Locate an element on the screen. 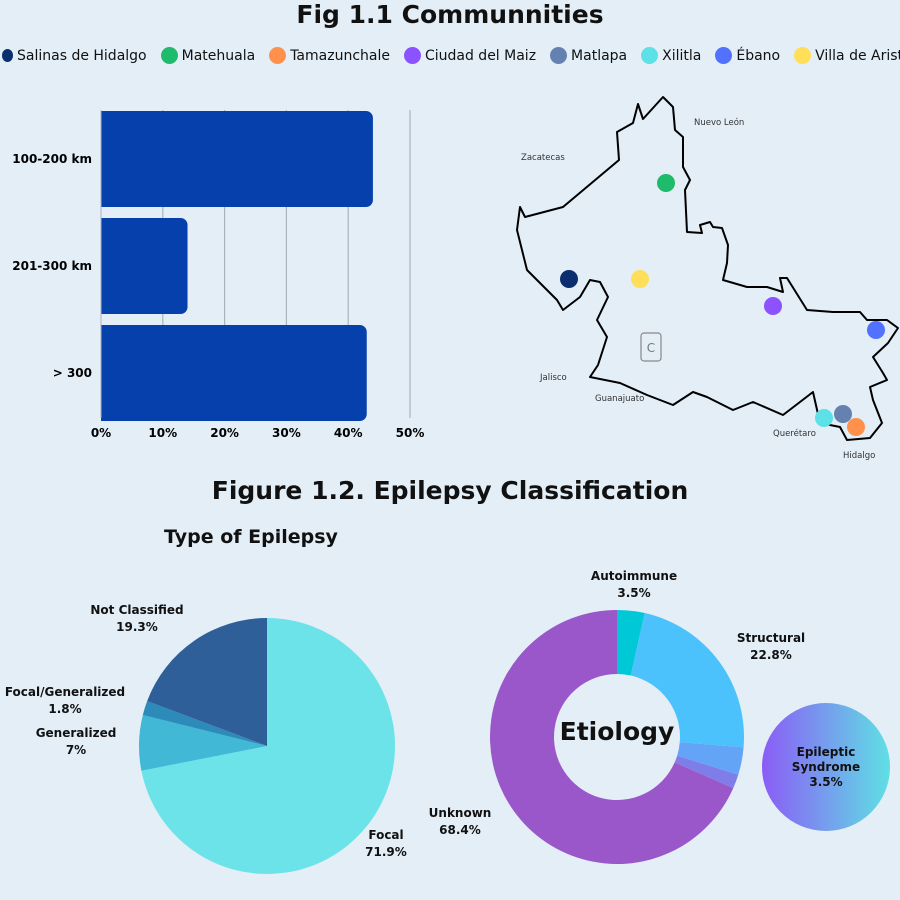 This screenshot has height=900, width=900. legend-label: Matlapa is located at coordinates (599, 55).